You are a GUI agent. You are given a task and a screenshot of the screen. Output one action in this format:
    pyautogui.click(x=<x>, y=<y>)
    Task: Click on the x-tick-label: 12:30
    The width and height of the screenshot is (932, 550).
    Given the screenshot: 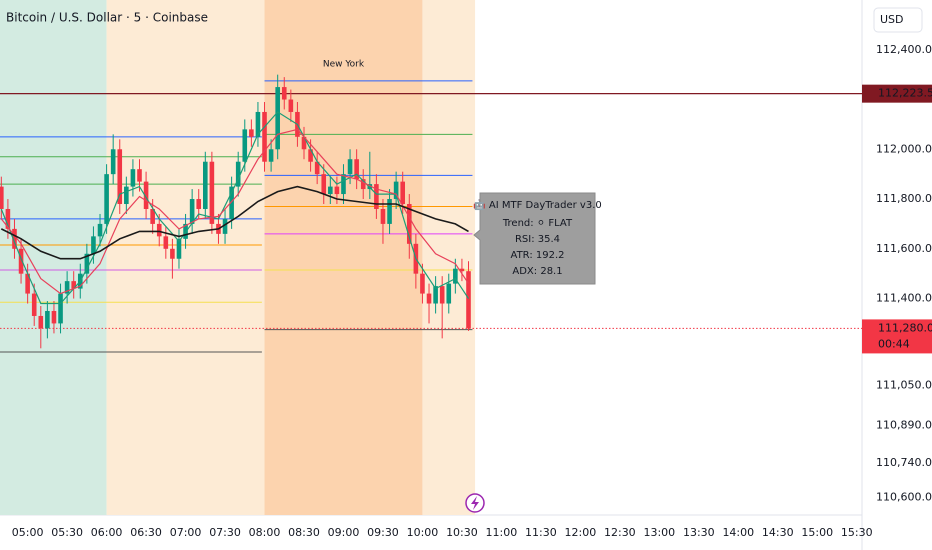 What is the action you would take?
    pyautogui.click(x=620, y=532)
    